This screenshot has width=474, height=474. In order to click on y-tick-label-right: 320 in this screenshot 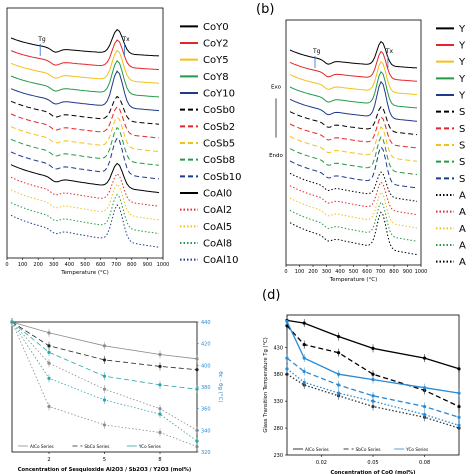, I will do `click(206, 453)`.